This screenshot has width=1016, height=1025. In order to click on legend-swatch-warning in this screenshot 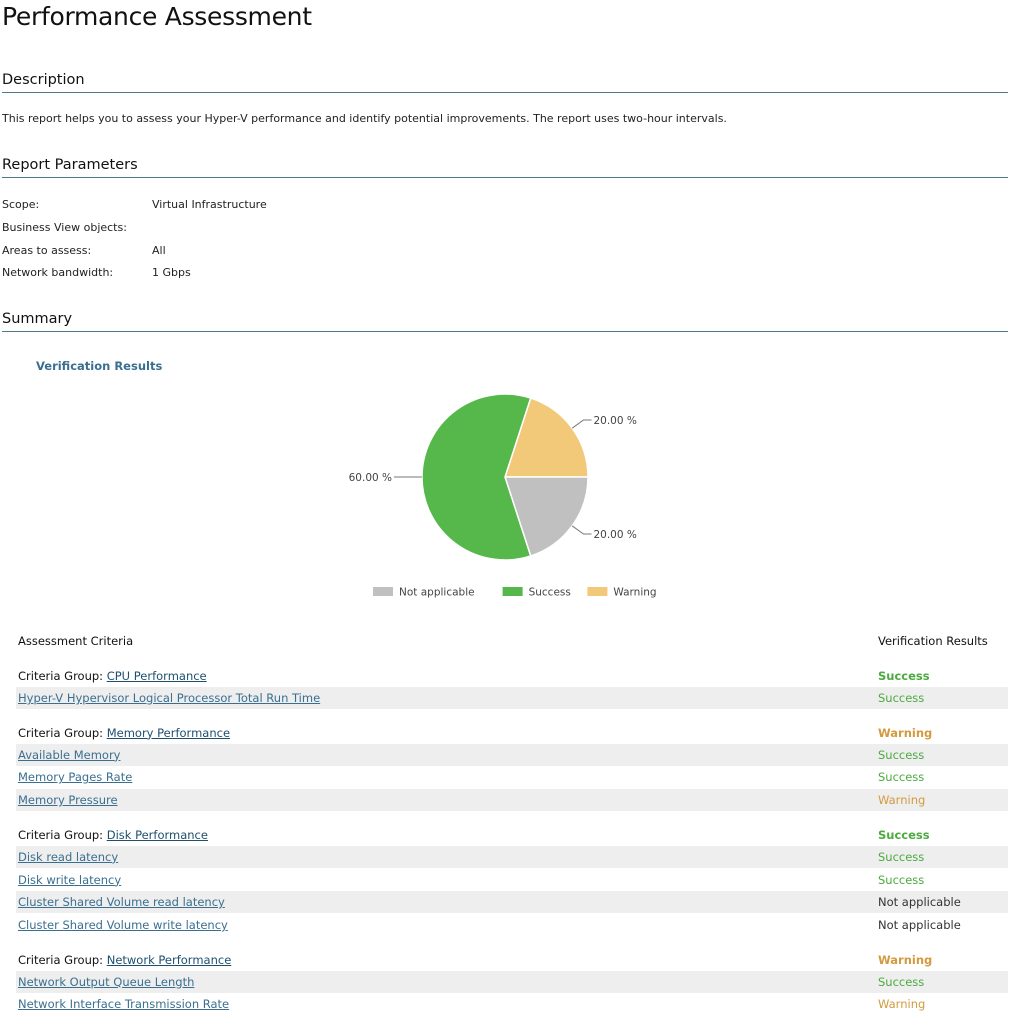, I will do `click(597, 591)`.